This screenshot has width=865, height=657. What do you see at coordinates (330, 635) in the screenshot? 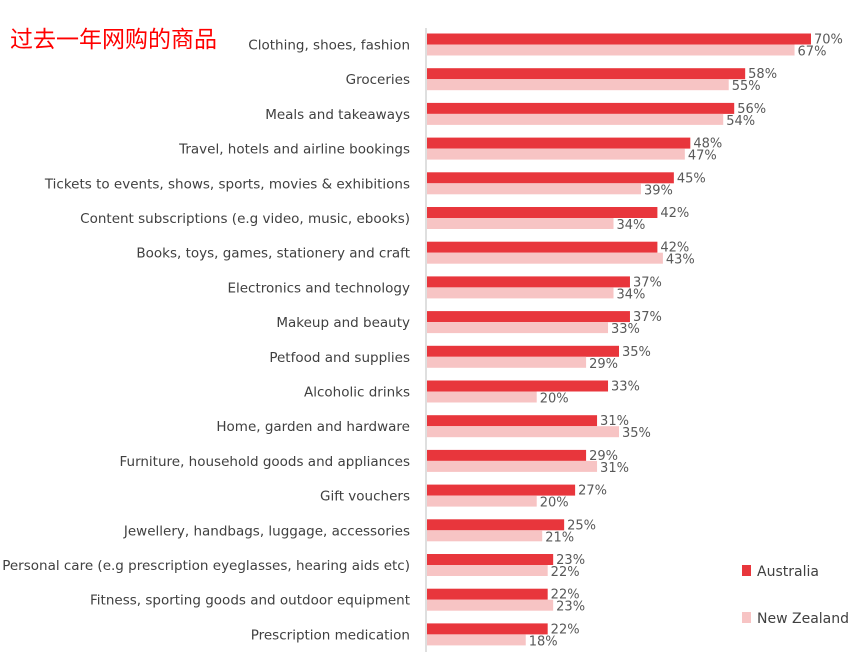
I see `category-label: Prescription medication` at bounding box center [330, 635].